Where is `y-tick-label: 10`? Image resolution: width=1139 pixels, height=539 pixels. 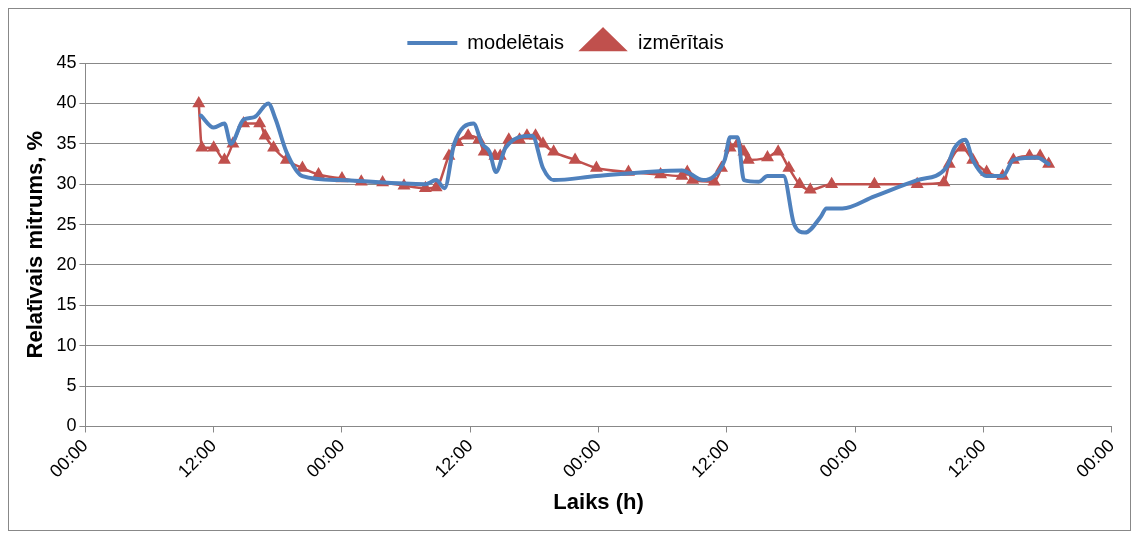
y-tick-label: 10 is located at coordinates (66, 344).